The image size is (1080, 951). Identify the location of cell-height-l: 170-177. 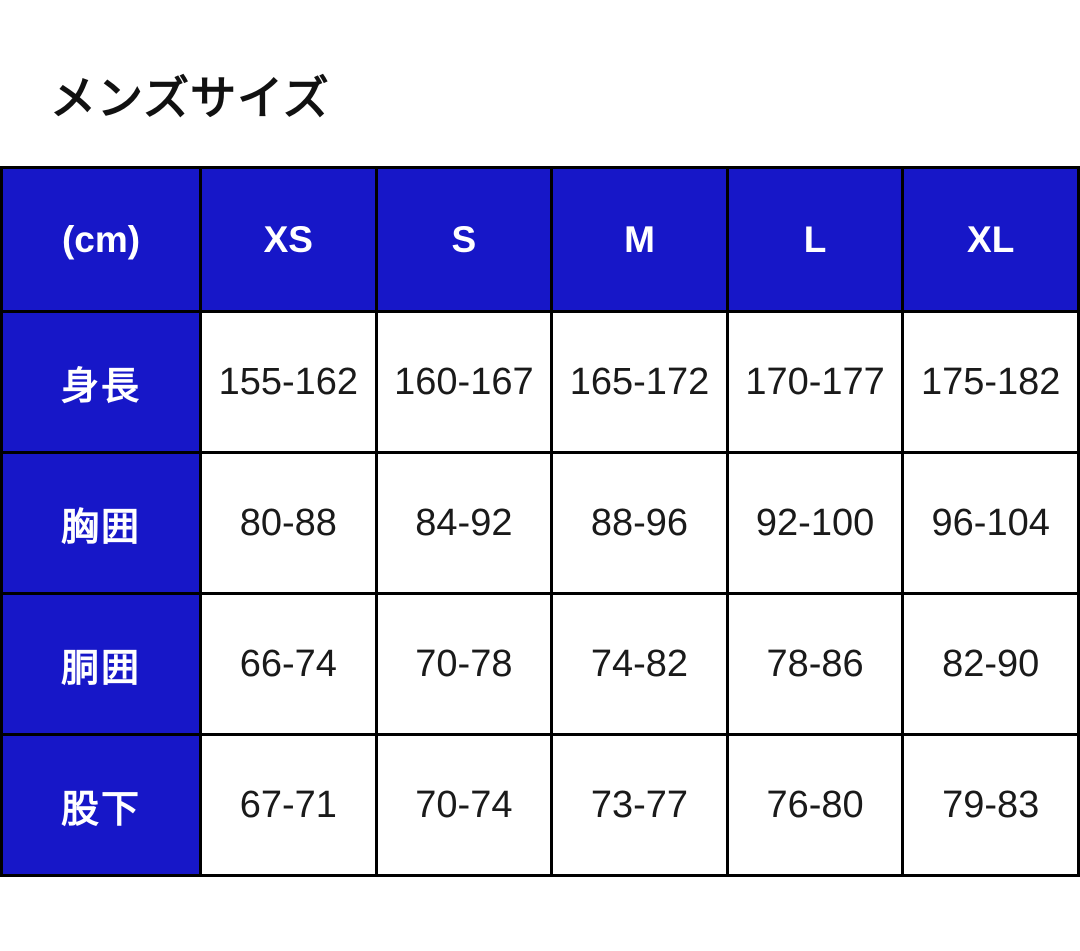
(815, 382).